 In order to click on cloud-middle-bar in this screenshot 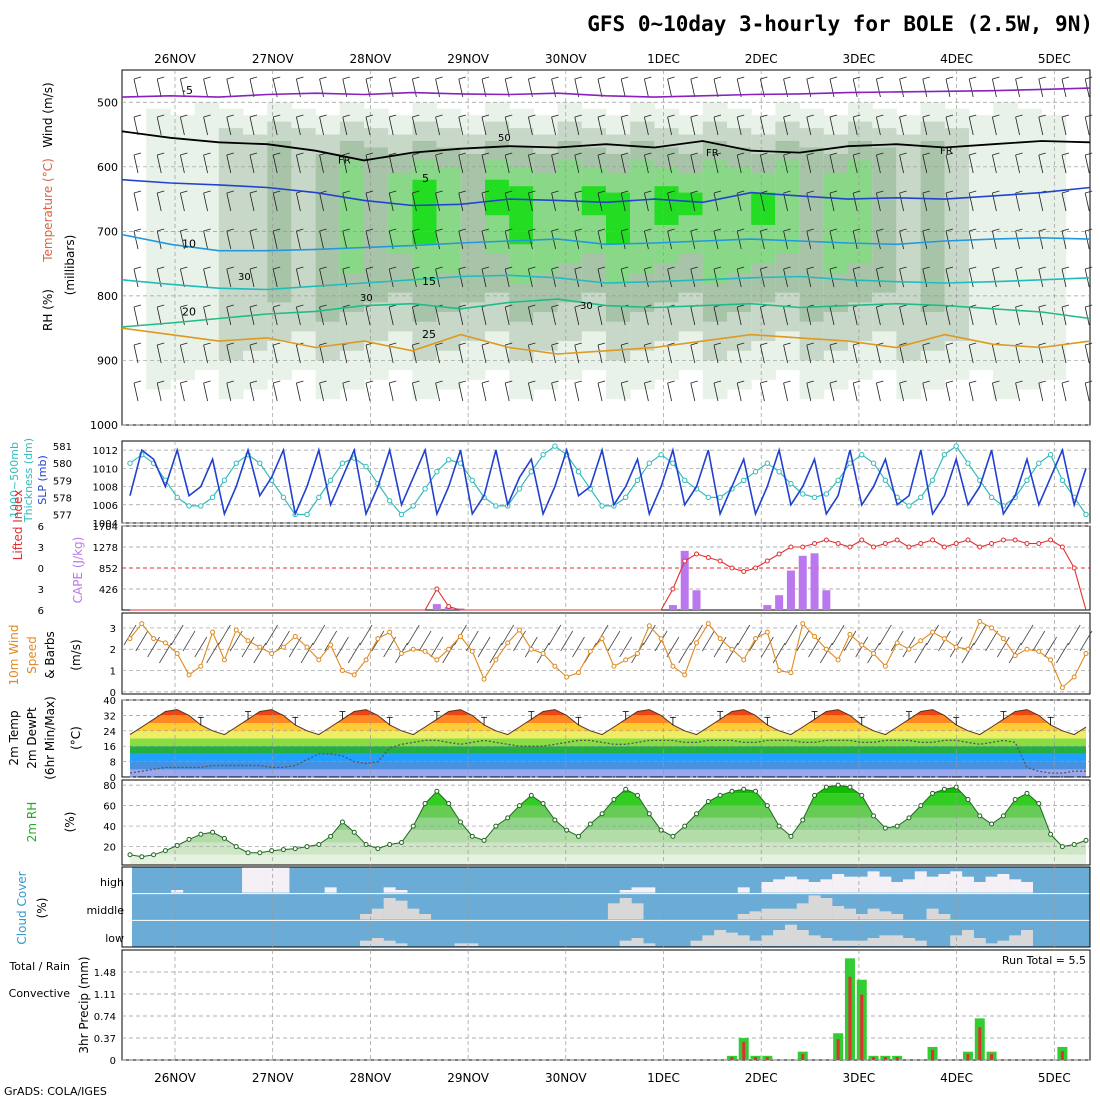, I will do `click(897, 917)`.